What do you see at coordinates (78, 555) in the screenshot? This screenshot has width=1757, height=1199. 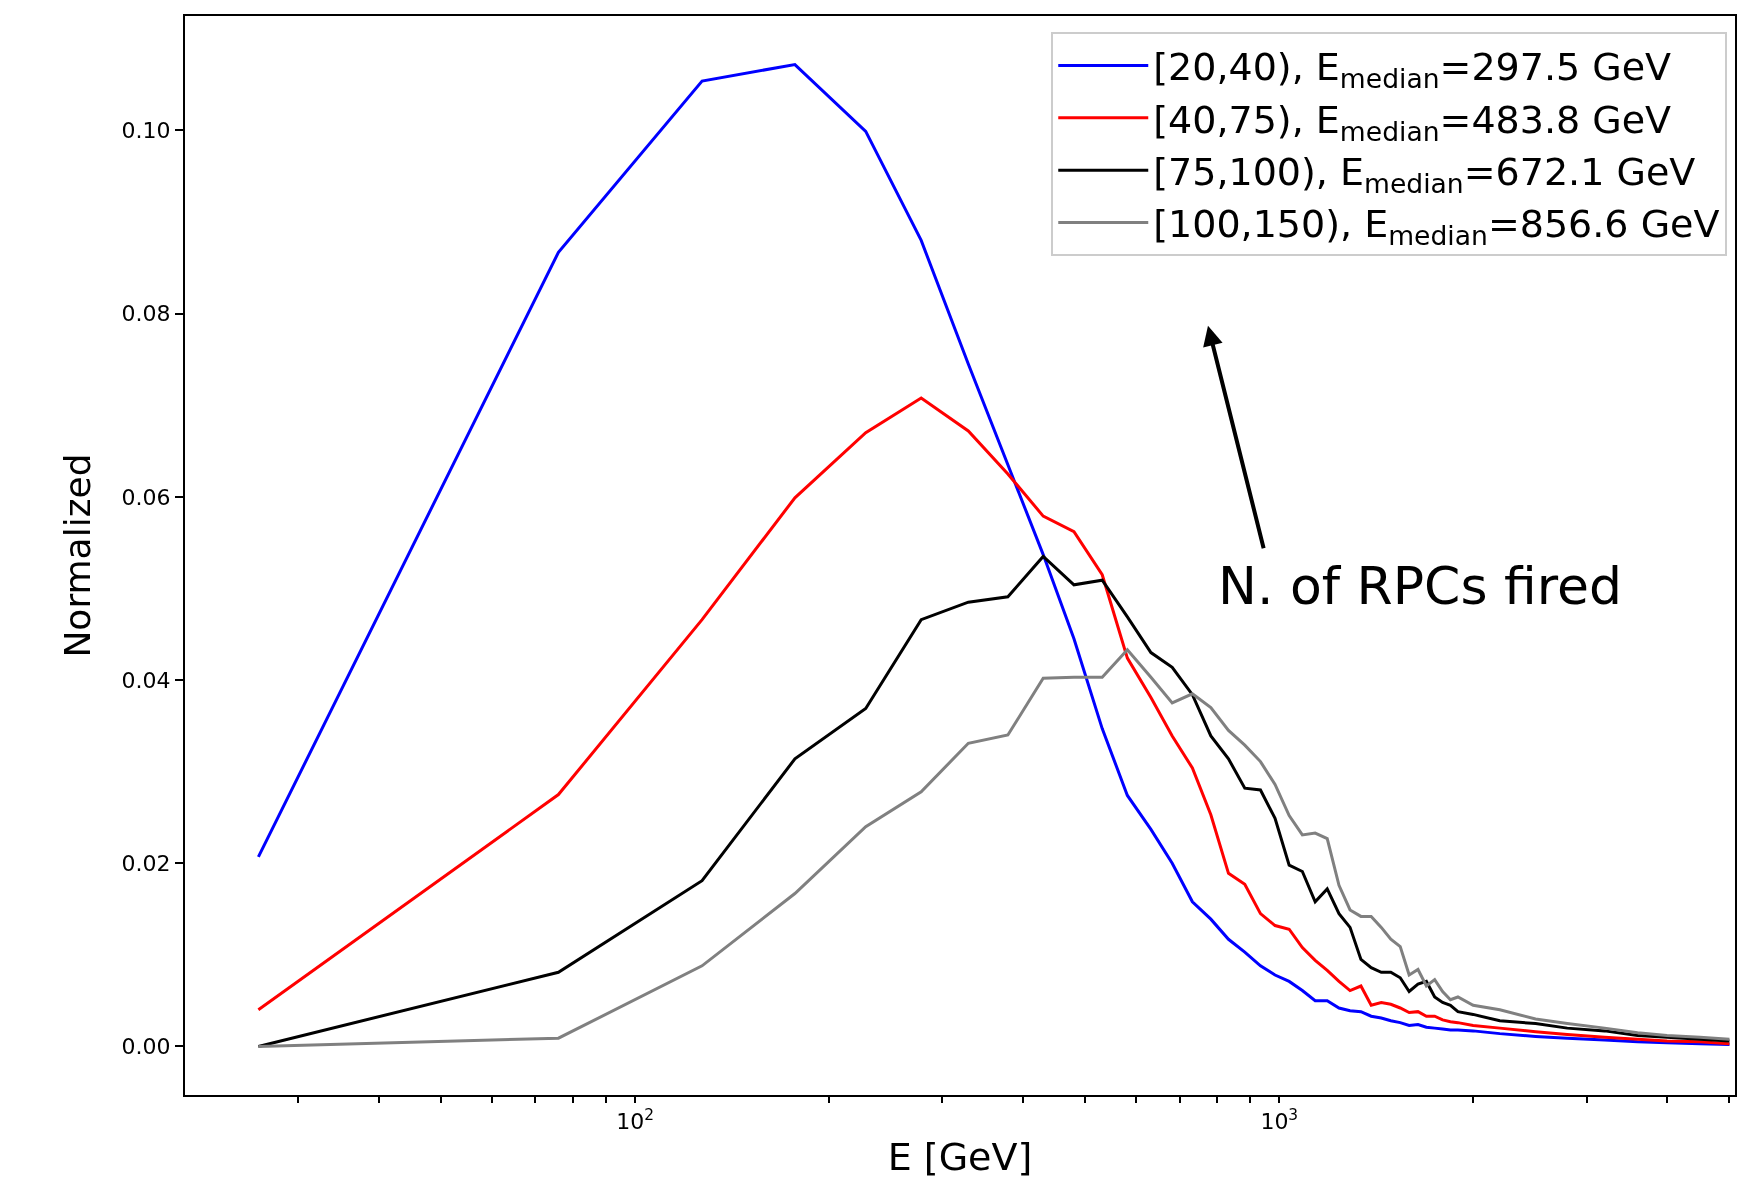 I see `y-axis-title: Normalized` at bounding box center [78, 555].